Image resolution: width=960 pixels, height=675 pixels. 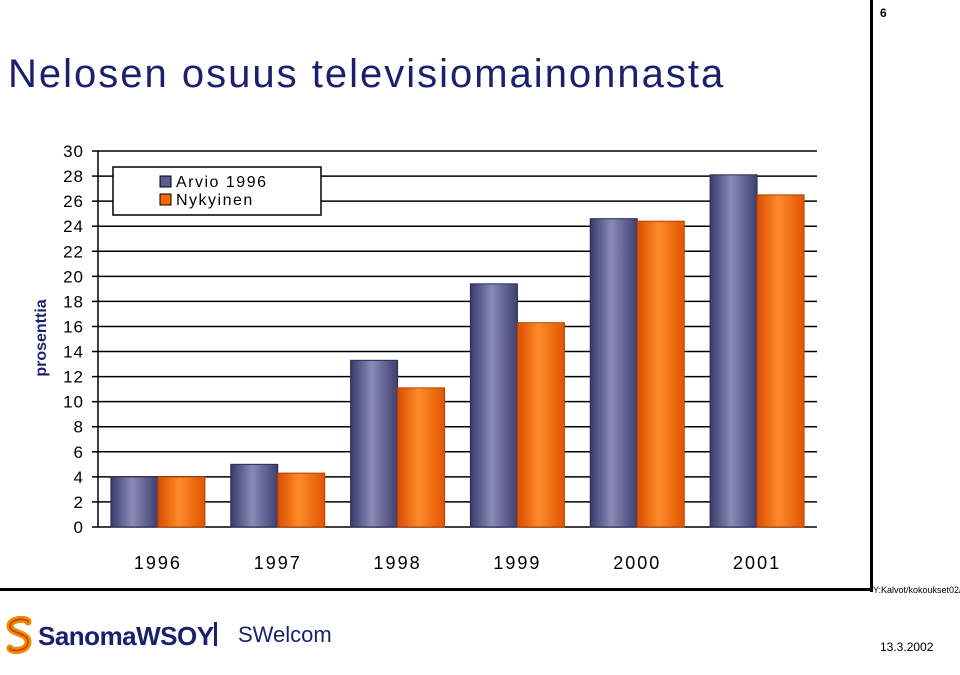 What do you see at coordinates (41, 337) in the screenshot?
I see `y-axis-label: prosenttia` at bounding box center [41, 337].